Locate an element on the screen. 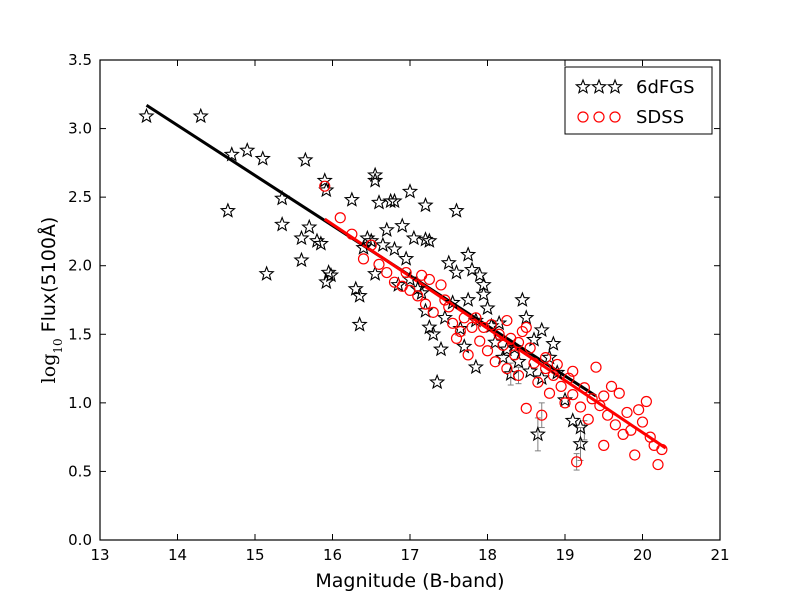 The width and height of the screenshot is (800, 600). x-tick-label: 17 is located at coordinates (409, 555).